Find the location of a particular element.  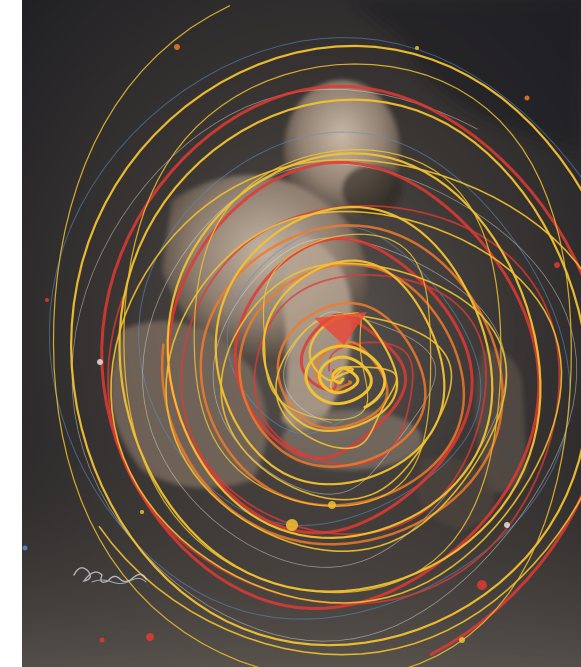

artist-signature is located at coordinates (110, 576).